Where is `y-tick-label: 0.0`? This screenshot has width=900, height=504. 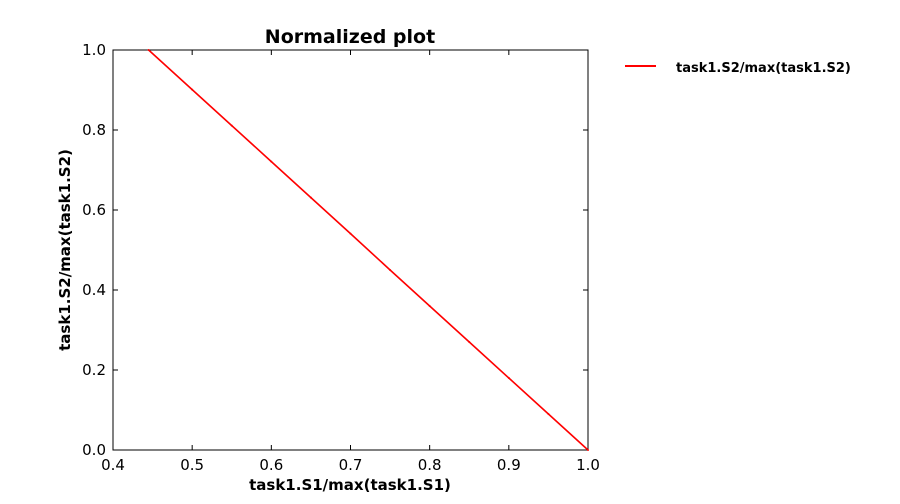
y-tick-label: 0.0 is located at coordinates (94, 450).